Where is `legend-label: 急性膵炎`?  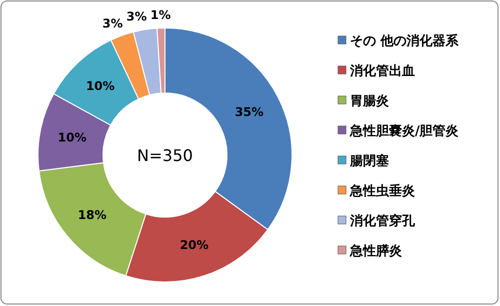
legend-label: 急性膵炎 is located at coordinates (375, 251).